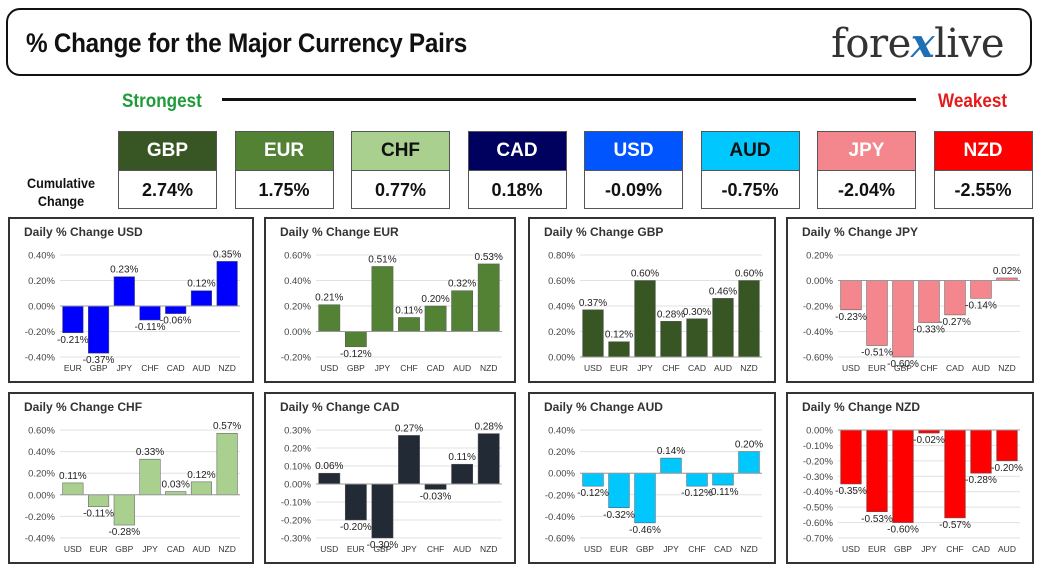 This screenshot has width=1046, height=573. I want to click on cumulative-change-value: 0.18%, so click(517, 190).